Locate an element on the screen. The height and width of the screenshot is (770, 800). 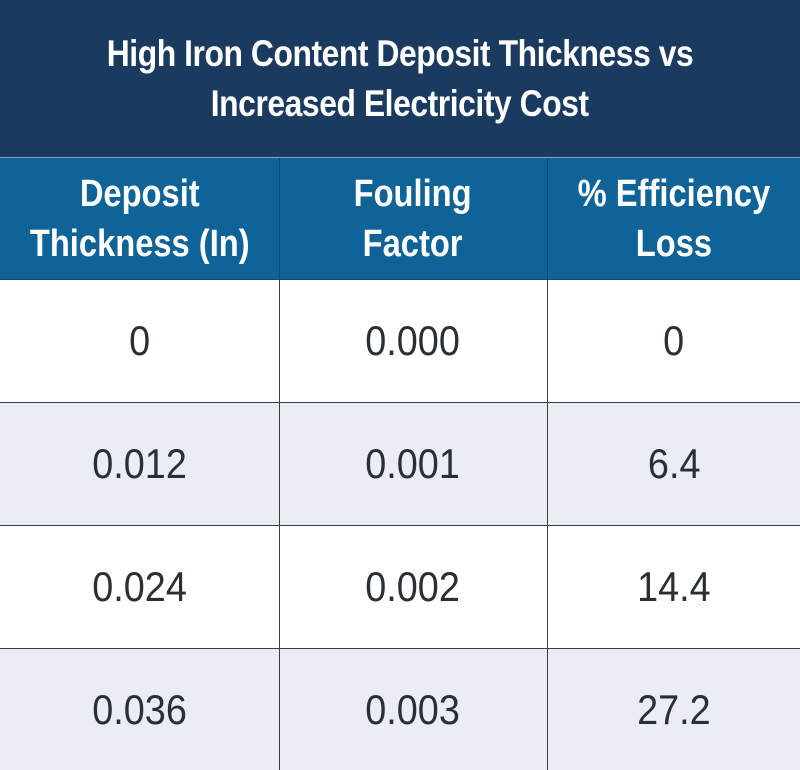
cell-value: 27.2 is located at coordinates (673, 709).